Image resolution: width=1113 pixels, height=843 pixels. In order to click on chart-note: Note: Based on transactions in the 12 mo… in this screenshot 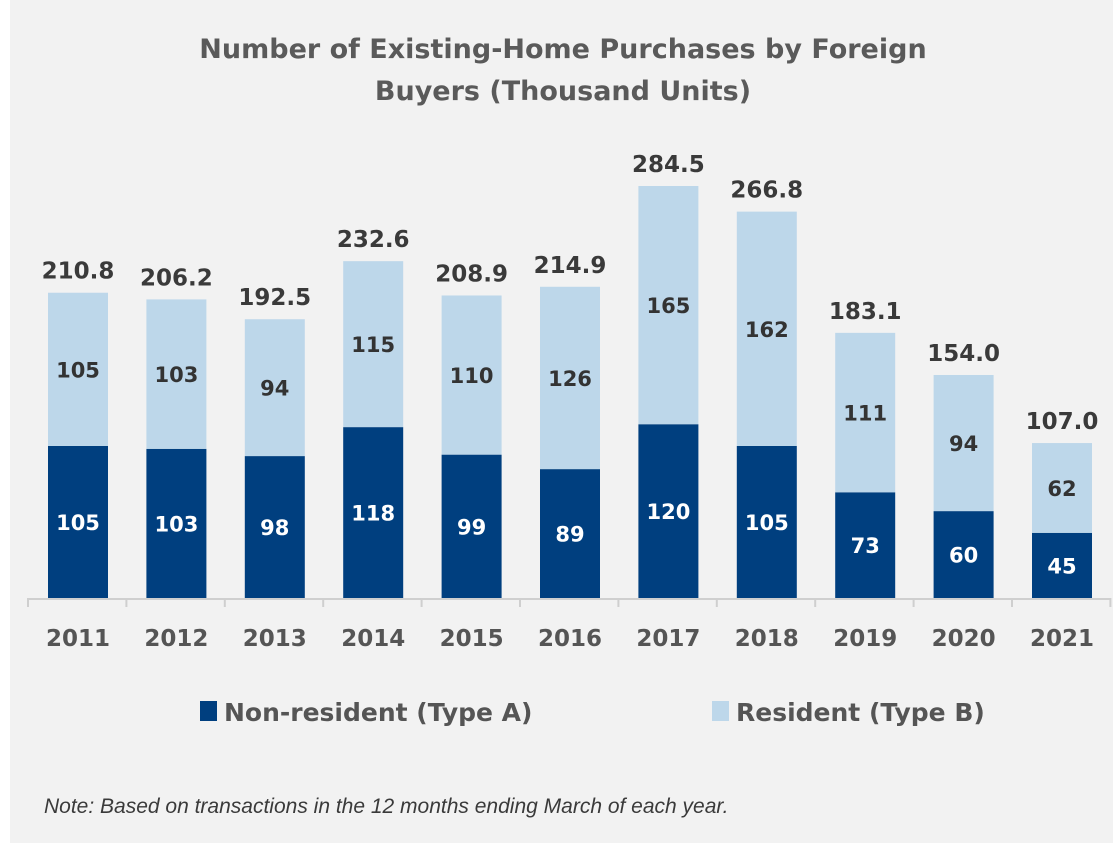, I will do `click(386, 806)`.